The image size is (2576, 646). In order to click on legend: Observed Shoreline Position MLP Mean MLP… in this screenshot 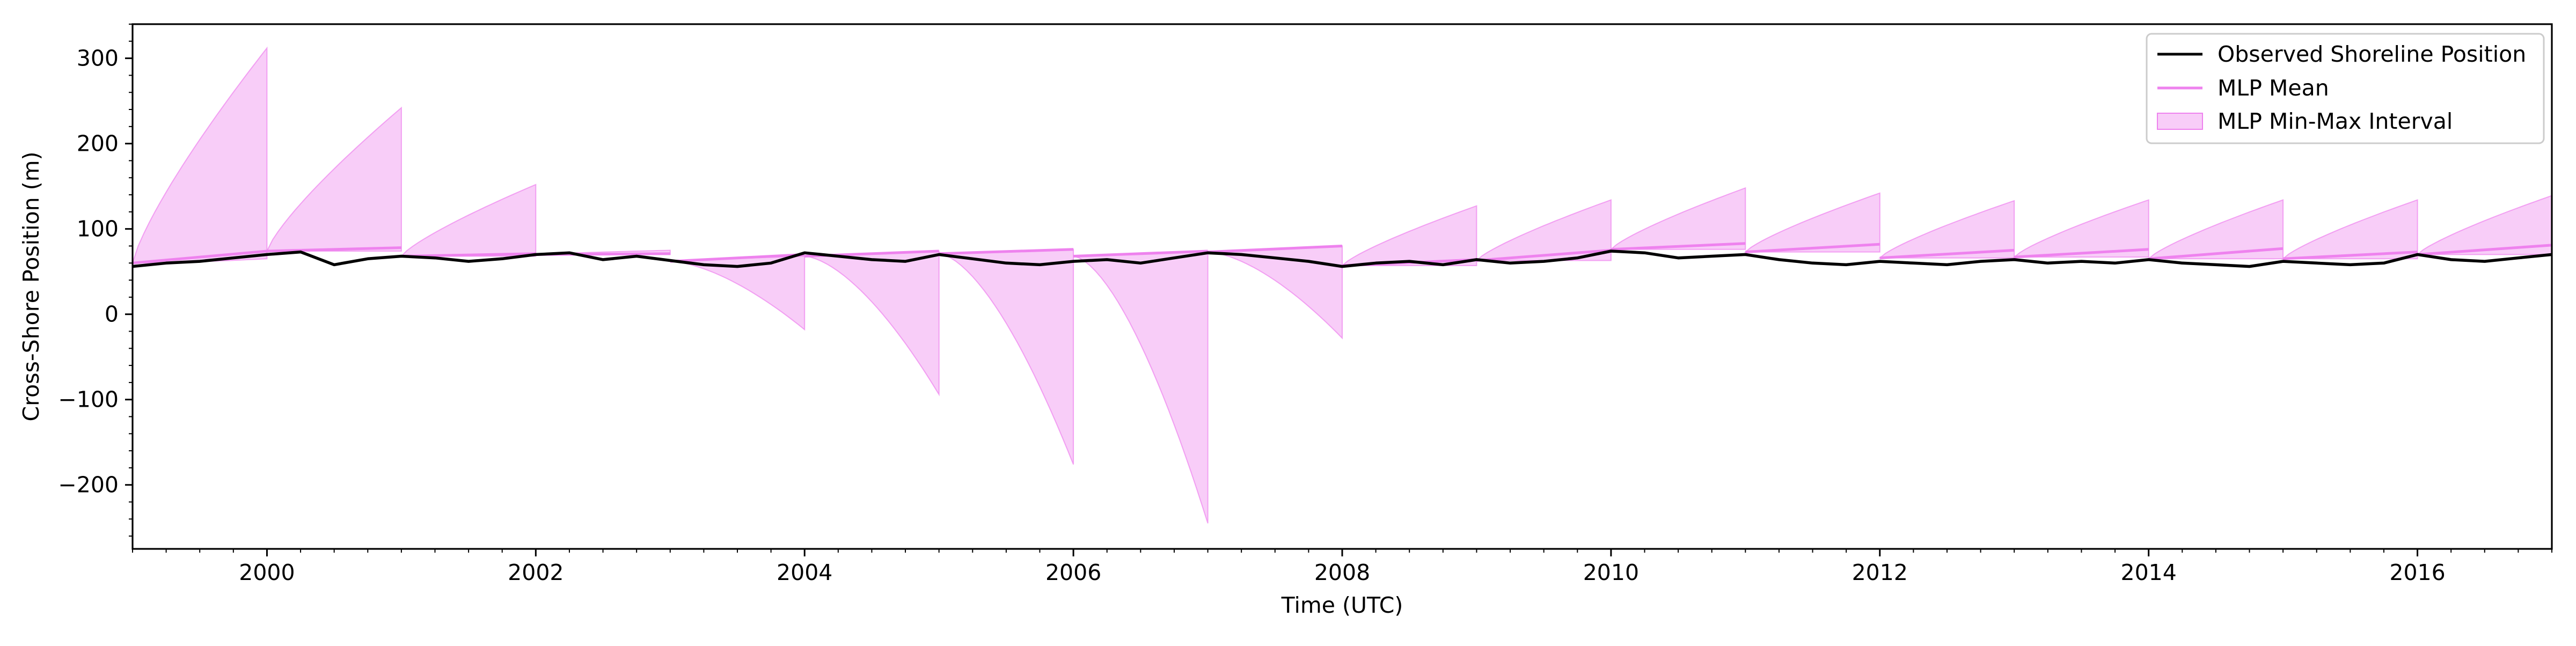, I will do `click(2345, 89)`.